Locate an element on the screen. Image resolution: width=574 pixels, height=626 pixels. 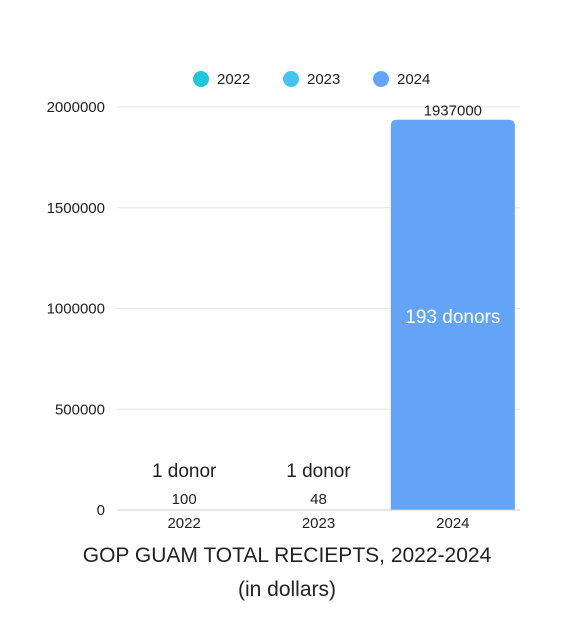
donor-label-2024: 193 donors is located at coordinates (452, 317).